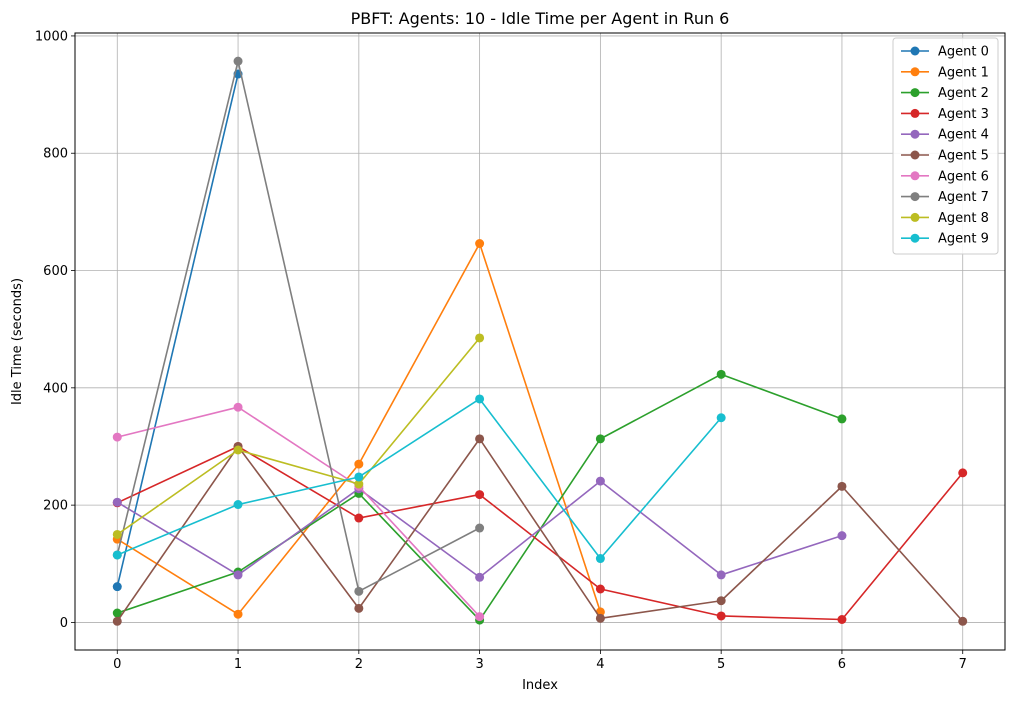 The image size is (1014, 701). I want to click on legend-label: Agent 9, so click(963, 239).